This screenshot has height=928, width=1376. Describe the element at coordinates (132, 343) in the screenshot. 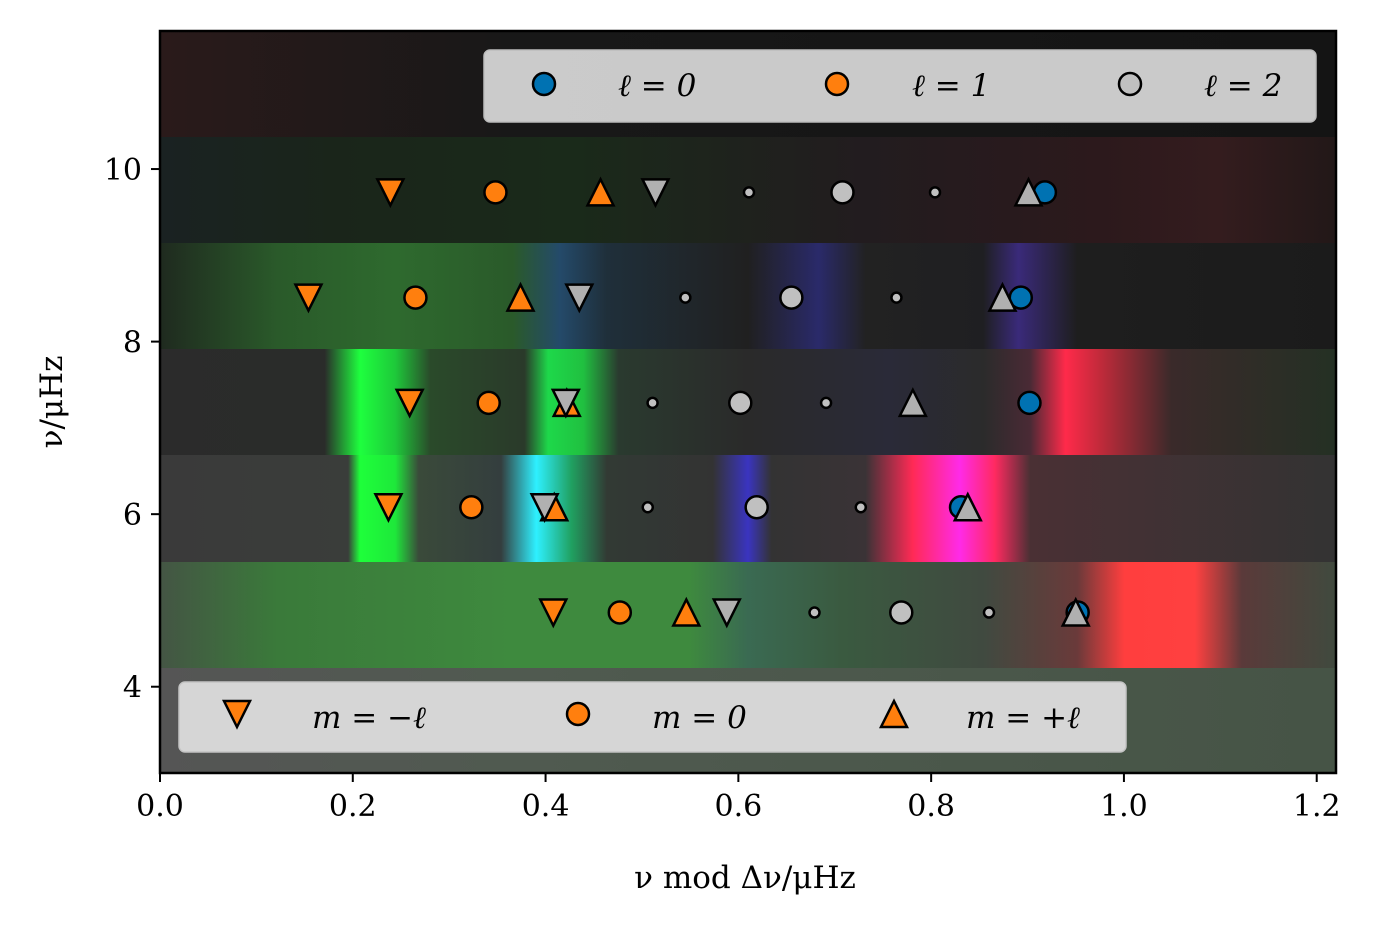

I see `y-tick-label: 8` at that location.